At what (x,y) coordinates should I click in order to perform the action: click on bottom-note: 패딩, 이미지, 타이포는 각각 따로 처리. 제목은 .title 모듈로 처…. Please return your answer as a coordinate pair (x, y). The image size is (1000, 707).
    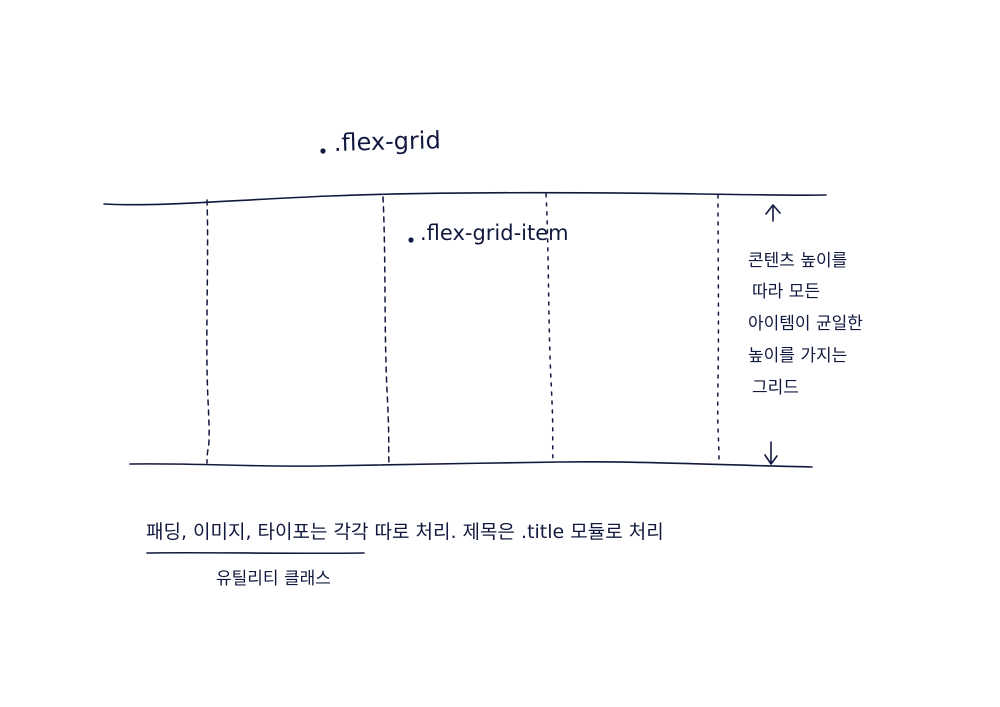
    Looking at the image, I should click on (405, 532).